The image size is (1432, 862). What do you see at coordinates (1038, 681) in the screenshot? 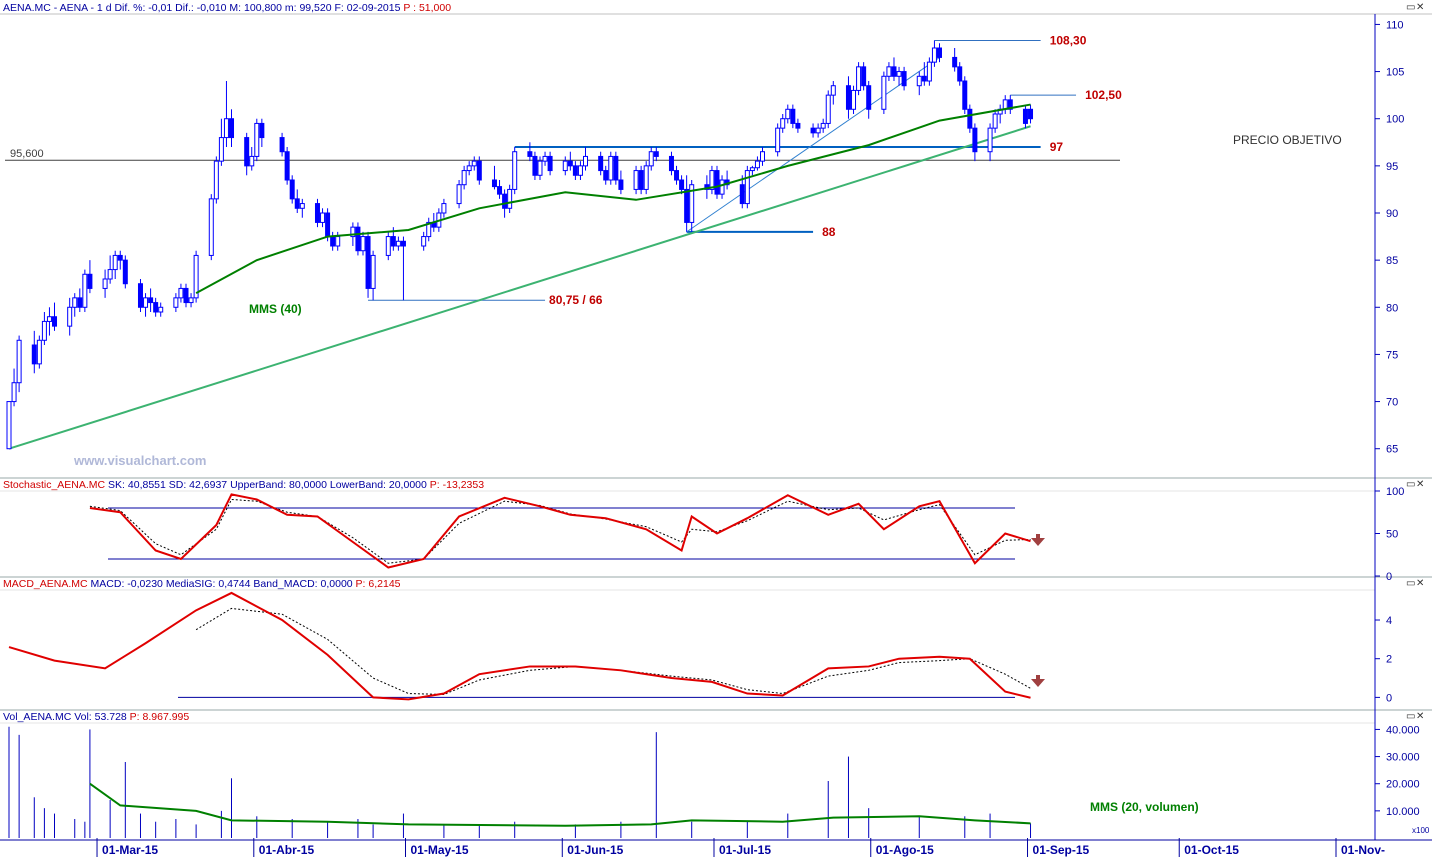
I see `down-arrow-icon` at bounding box center [1038, 681].